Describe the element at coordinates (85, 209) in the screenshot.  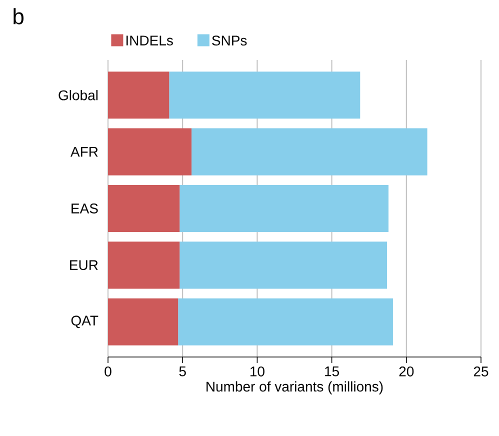
I see `y-tick-label: EAS` at that location.